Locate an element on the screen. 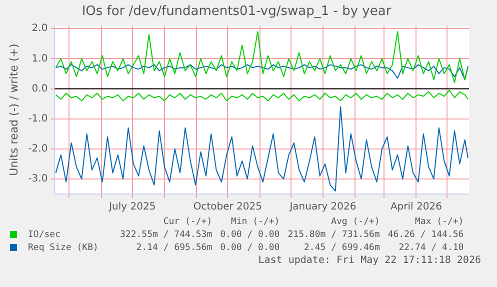 The image size is (497, 287). legend-label: Req Size (KB) is located at coordinates (64, 248).